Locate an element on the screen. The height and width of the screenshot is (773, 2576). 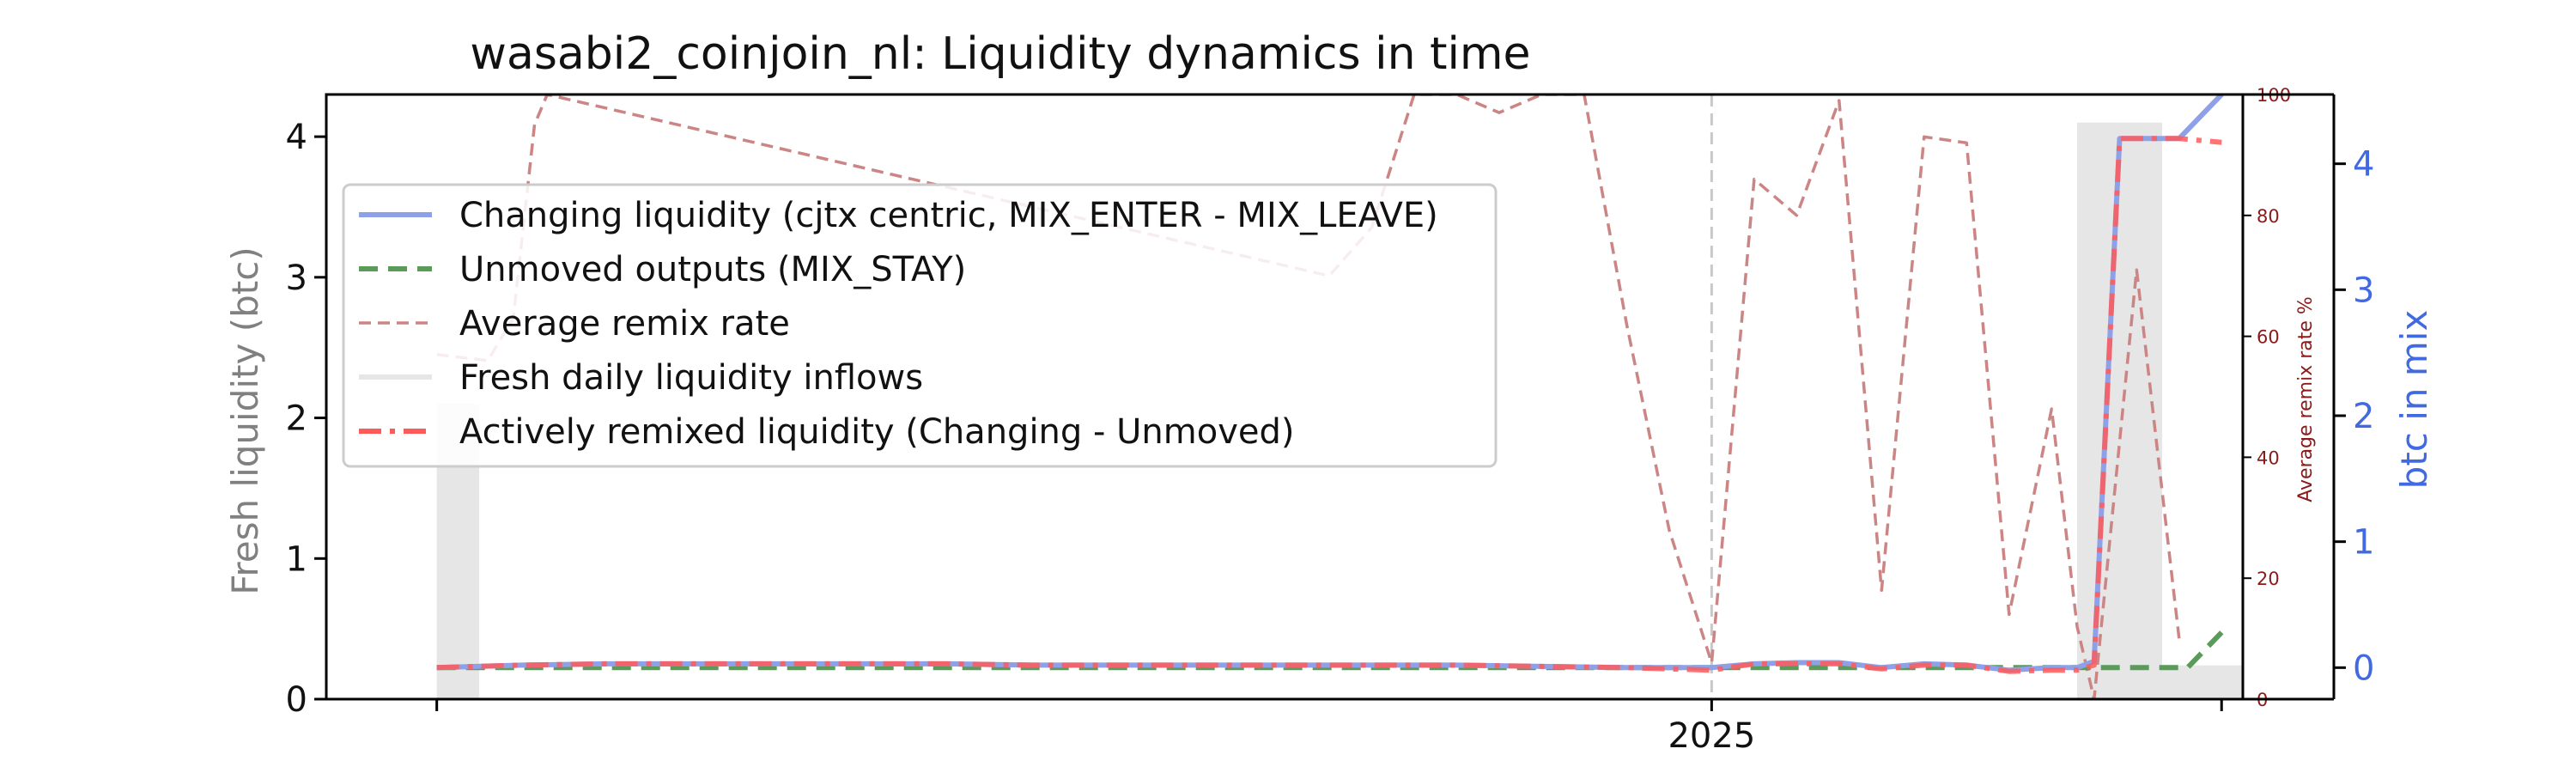
y-left-tick-label-0: 0 is located at coordinates (296, 700).